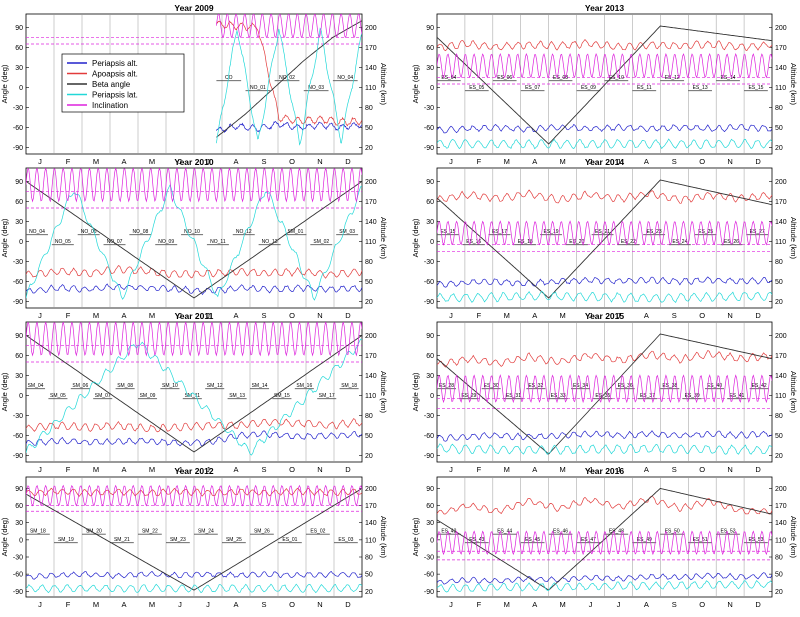  Describe the element at coordinates (347, 232) in the screenshot. I see `phase-label: SM_03` at that location.